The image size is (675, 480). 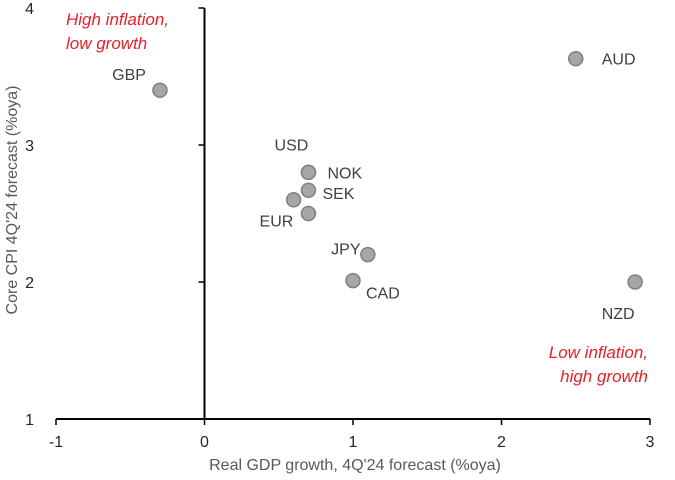 What do you see at coordinates (12, 200) in the screenshot?
I see `y-axis-title: Core CPI 4Q'24 forecast (%oya)` at bounding box center [12, 200].